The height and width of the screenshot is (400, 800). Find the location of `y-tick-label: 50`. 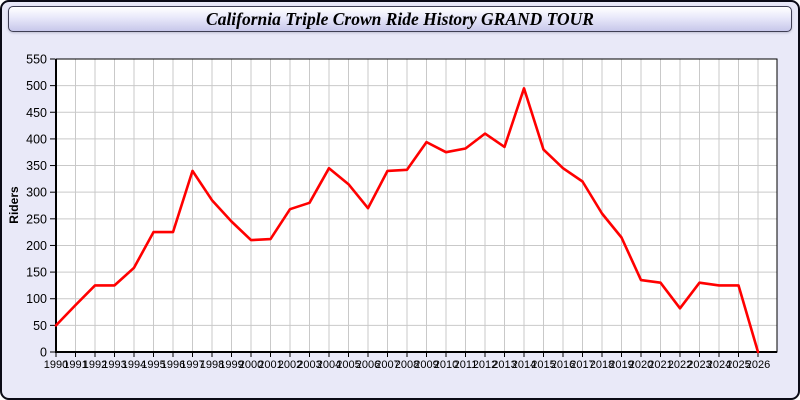

y-tick-label: 50 is located at coordinates (40, 326).